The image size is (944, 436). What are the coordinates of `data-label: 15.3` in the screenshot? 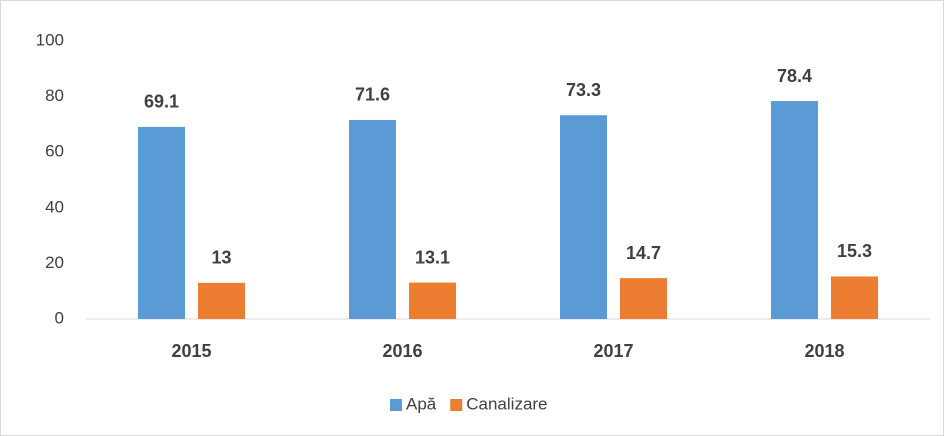 It's located at (854, 251).